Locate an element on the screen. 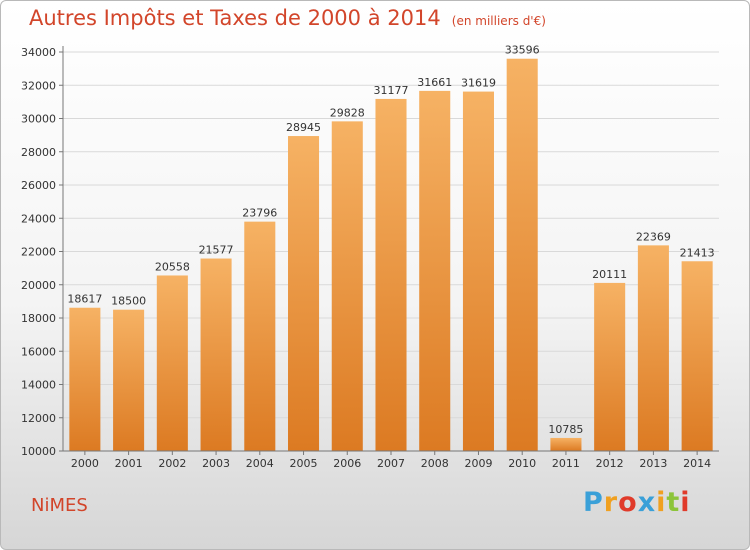 The image size is (750, 550). y-tick-label: 12000 is located at coordinates (38, 418).